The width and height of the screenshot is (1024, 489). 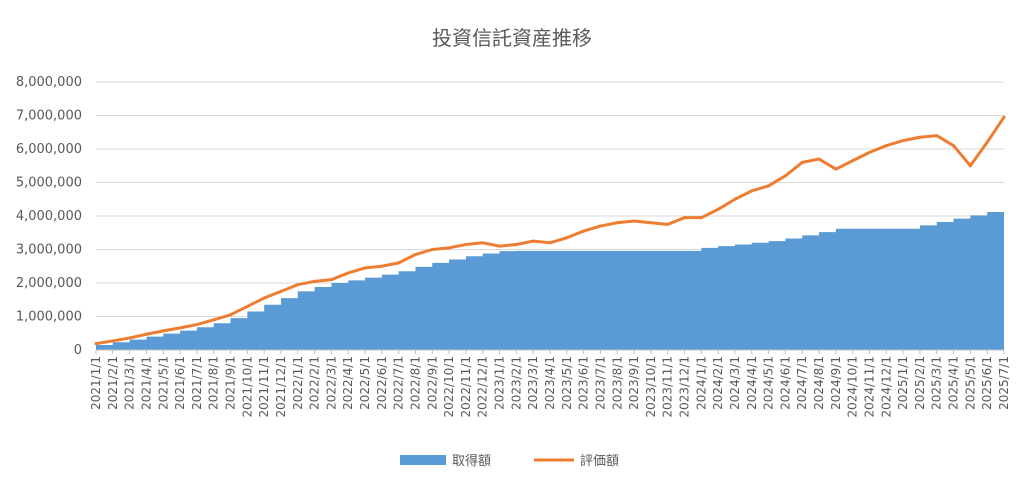 What do you see at coordinates (576, 461) in the screenshot?
I see `legend-item-1: 評価額` at bounding box center [576, 461].